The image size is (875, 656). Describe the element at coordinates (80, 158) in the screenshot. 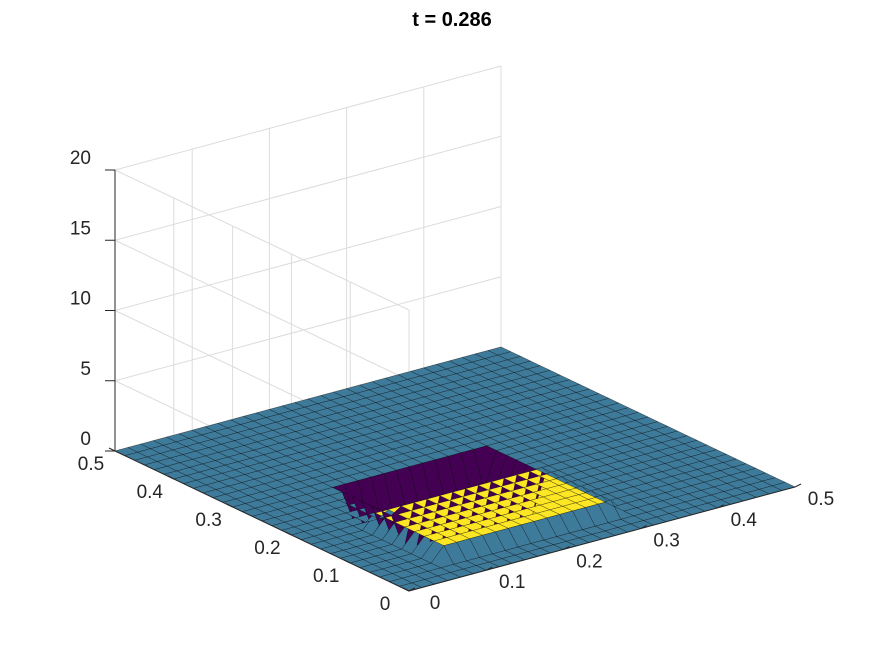

I see `z-tick-label: 20` at that location.